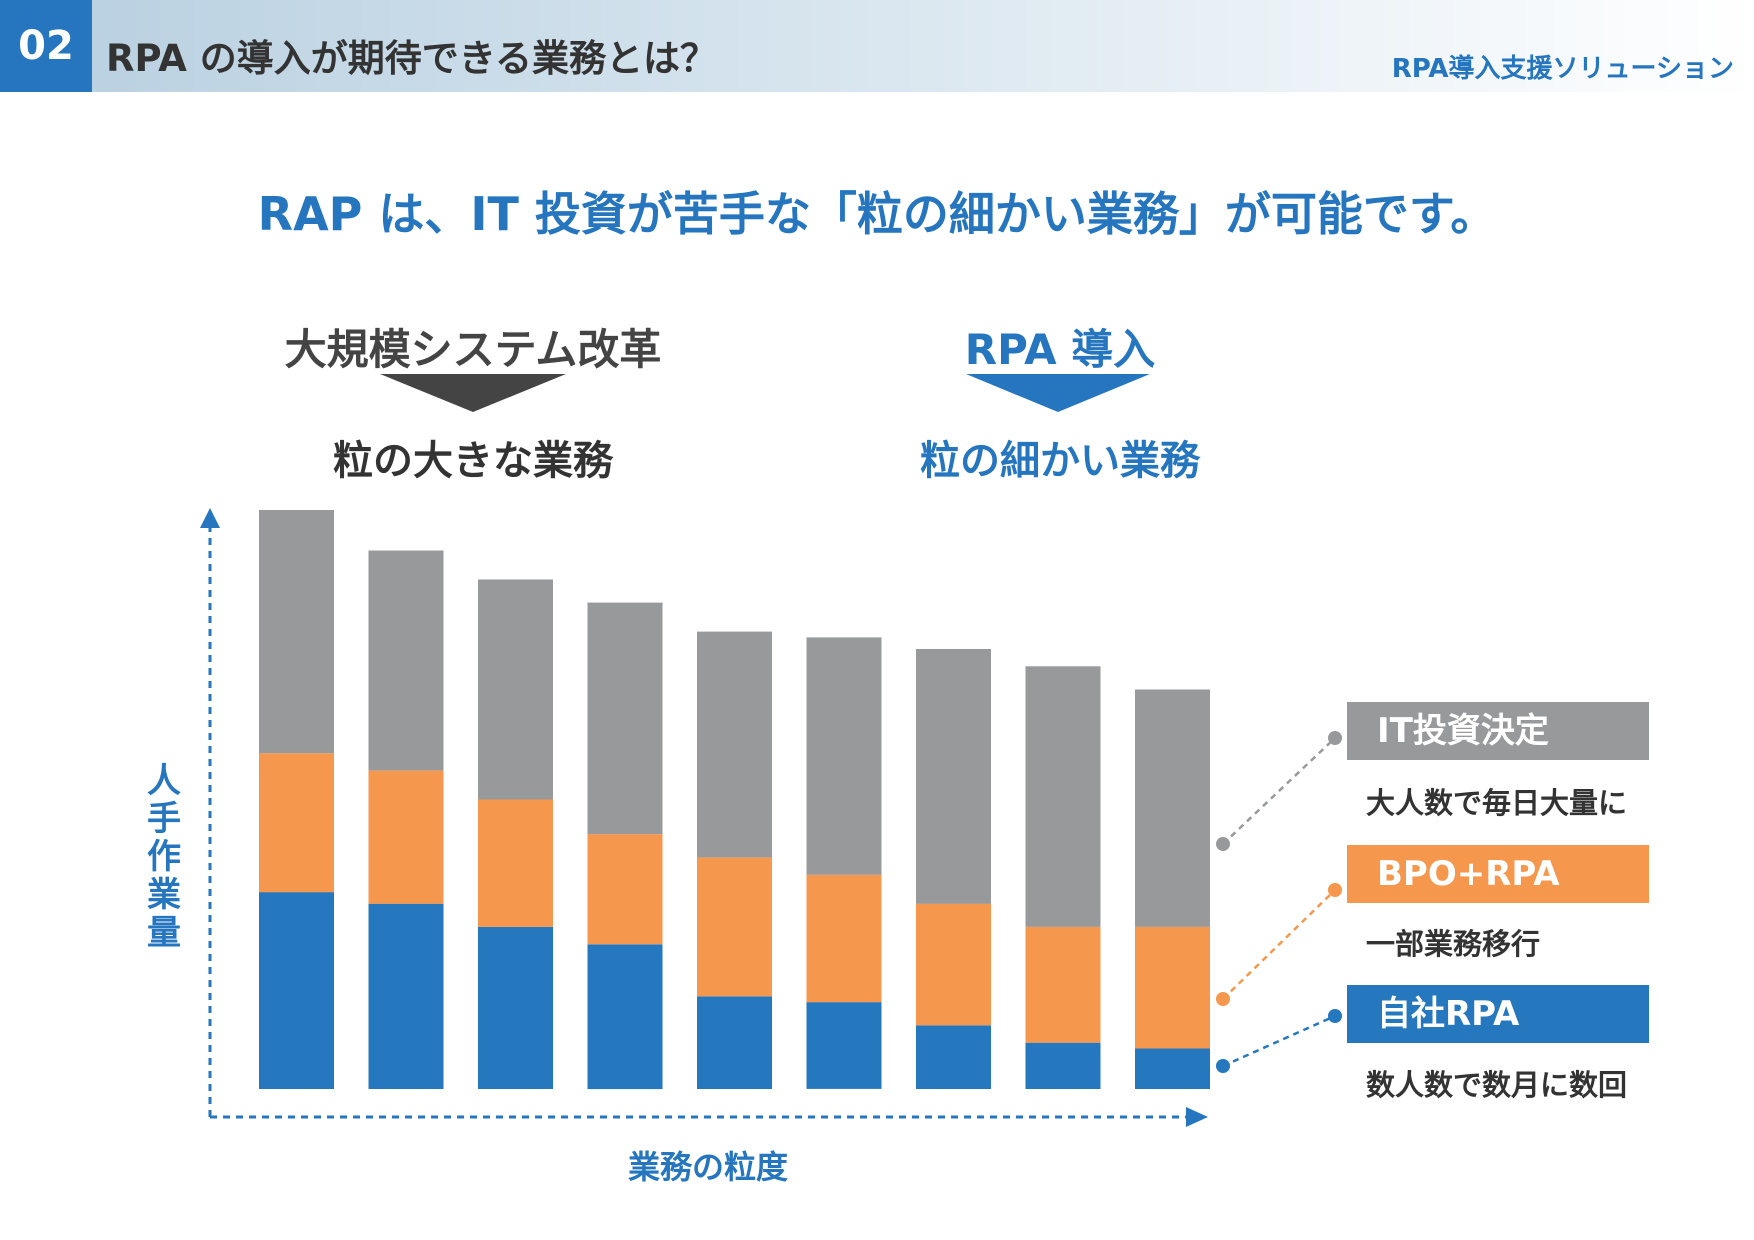  What do you see at coordinates (708, 1167) in the screenshot?
I see `x-axis-label: 業務の粒度` at bounding box center [708, 1167].